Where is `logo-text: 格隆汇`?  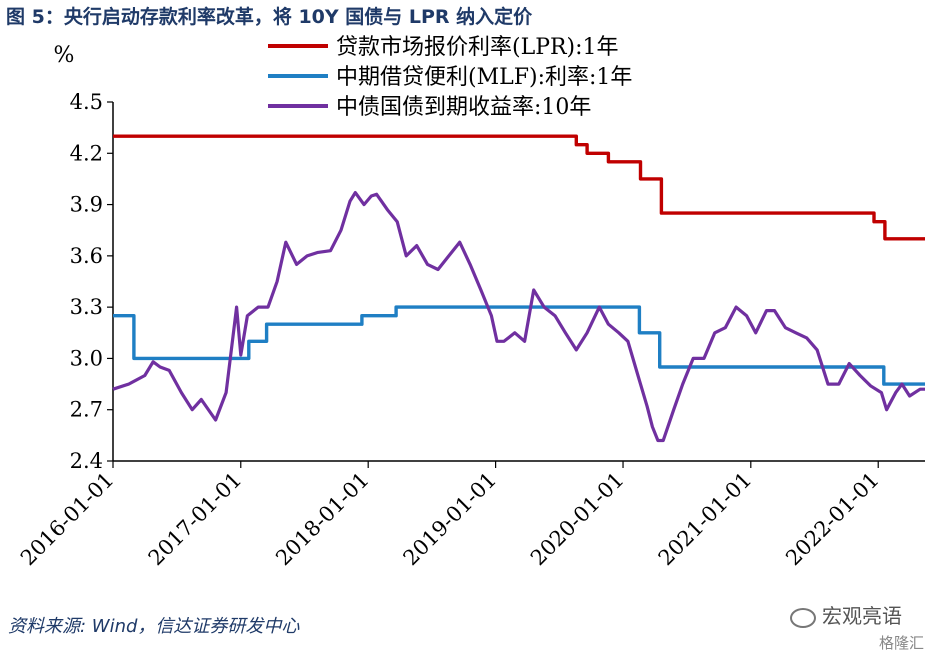 logo-text: 格隆汇 is located at coordinates (901, 643).